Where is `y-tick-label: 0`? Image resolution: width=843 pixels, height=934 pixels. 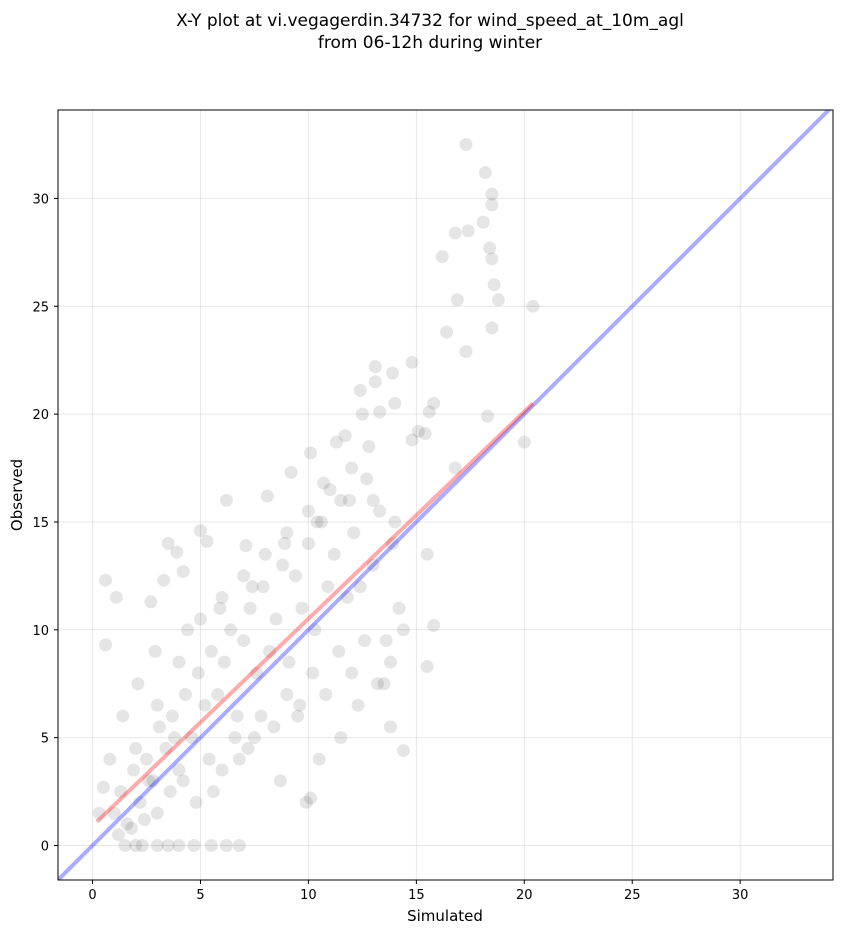
y-tick-label: 0 is located at coordinates (45, 846).